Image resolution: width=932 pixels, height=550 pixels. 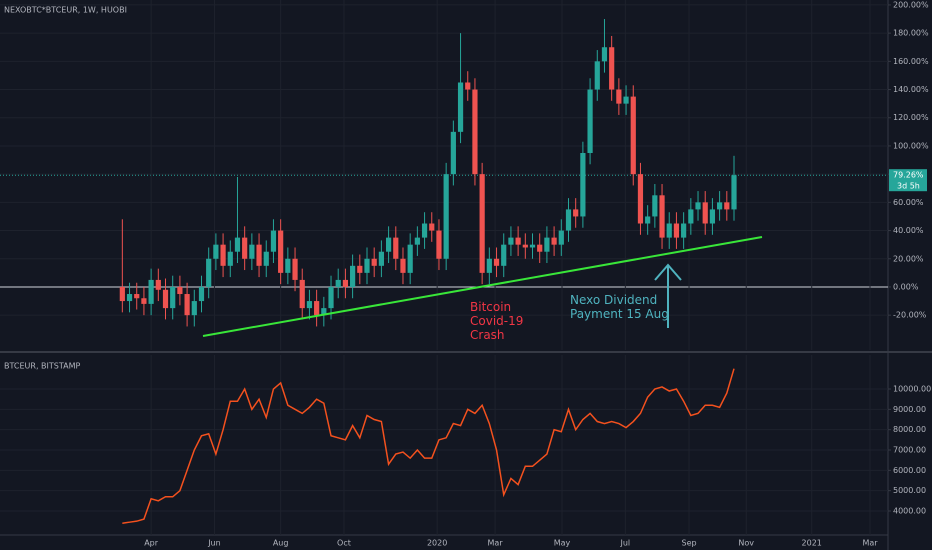 I want to click on x-tick-label: Oct, so click(x=344, y=543).